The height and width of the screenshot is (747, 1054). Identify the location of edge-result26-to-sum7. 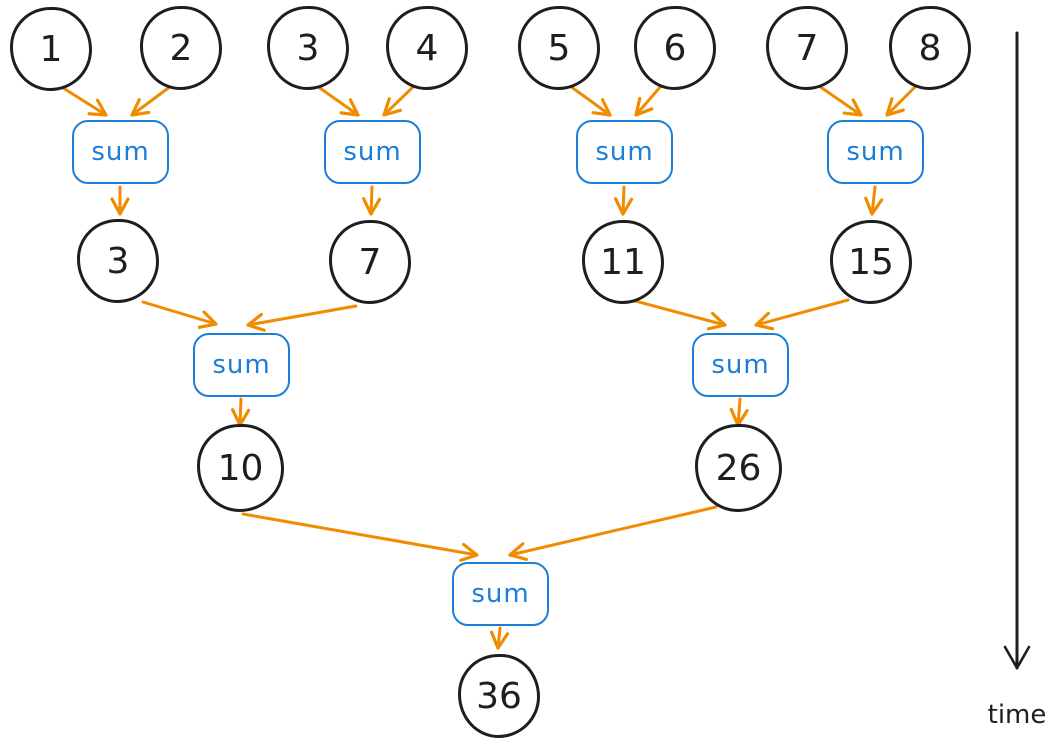
(613, 533).